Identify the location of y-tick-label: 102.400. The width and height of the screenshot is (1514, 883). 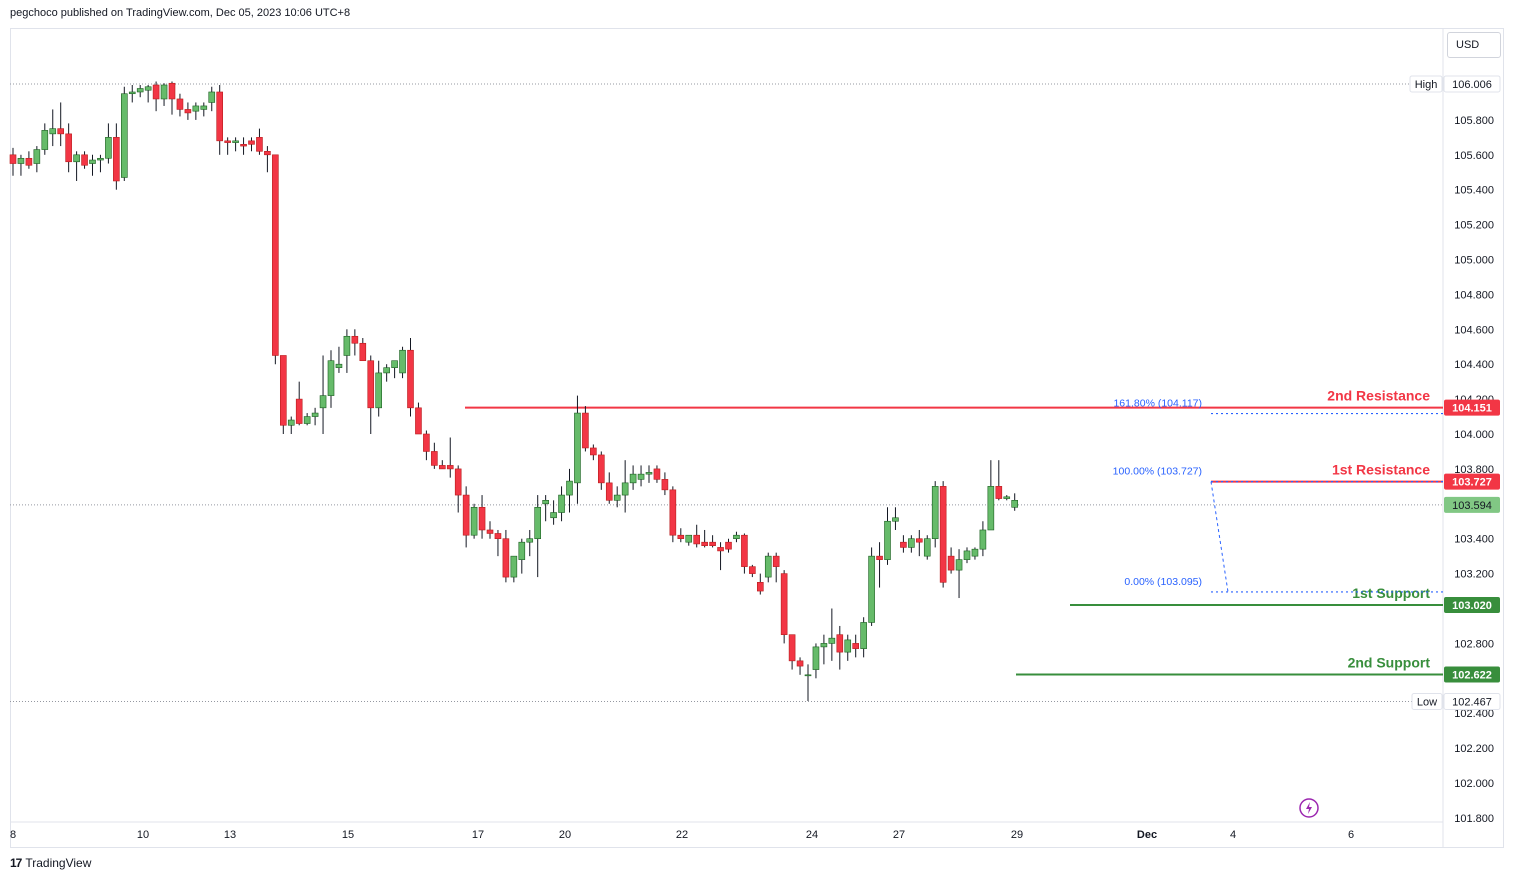
(1474, 714).